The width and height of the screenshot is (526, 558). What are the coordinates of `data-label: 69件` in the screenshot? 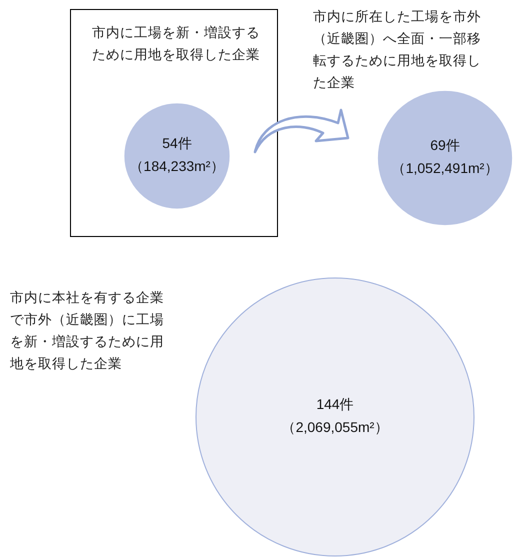 It's located at (445, 144).